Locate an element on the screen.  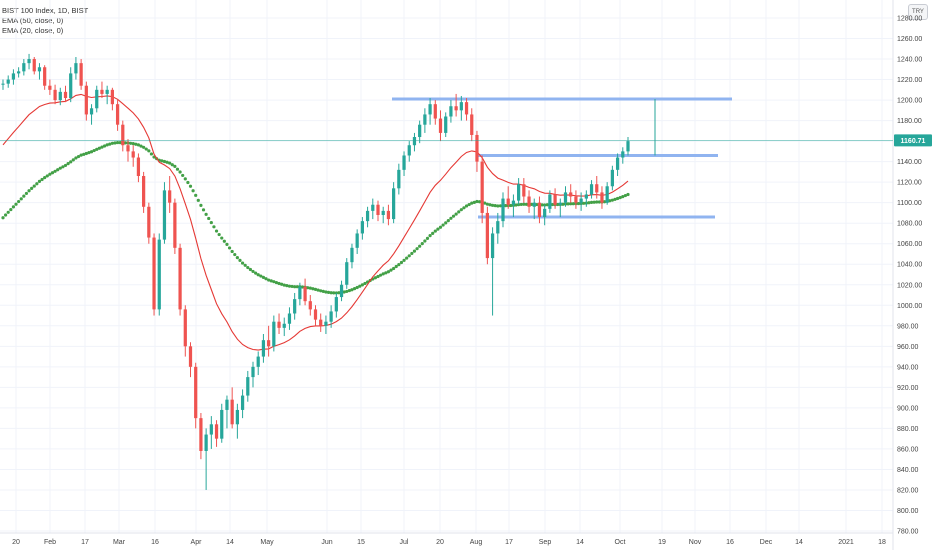
y-tick-label: 1040.00 is located at coordinates (909, 265).